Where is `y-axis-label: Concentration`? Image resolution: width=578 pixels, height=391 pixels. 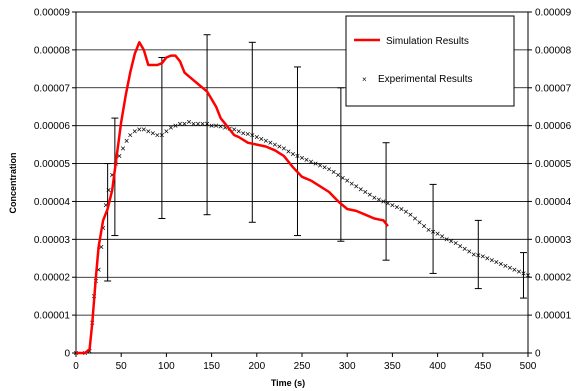
y-axis-label: Concentration is located at coordinates (13, 182).